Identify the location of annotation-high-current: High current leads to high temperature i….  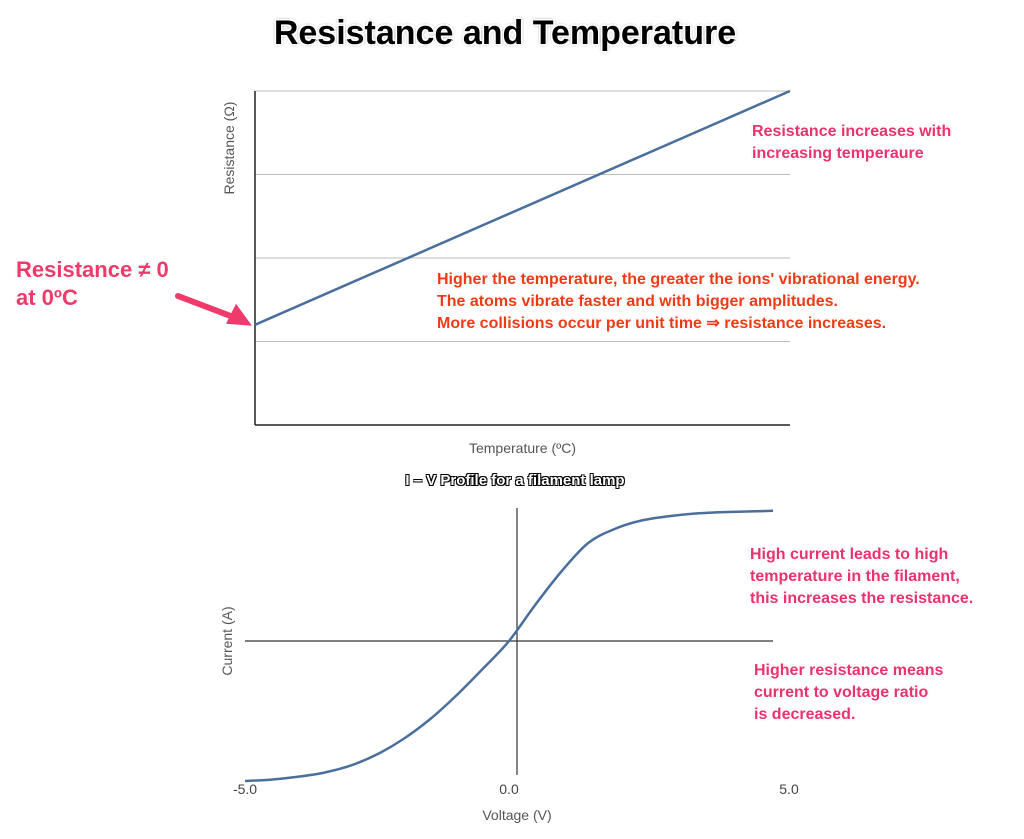
(862, 576).